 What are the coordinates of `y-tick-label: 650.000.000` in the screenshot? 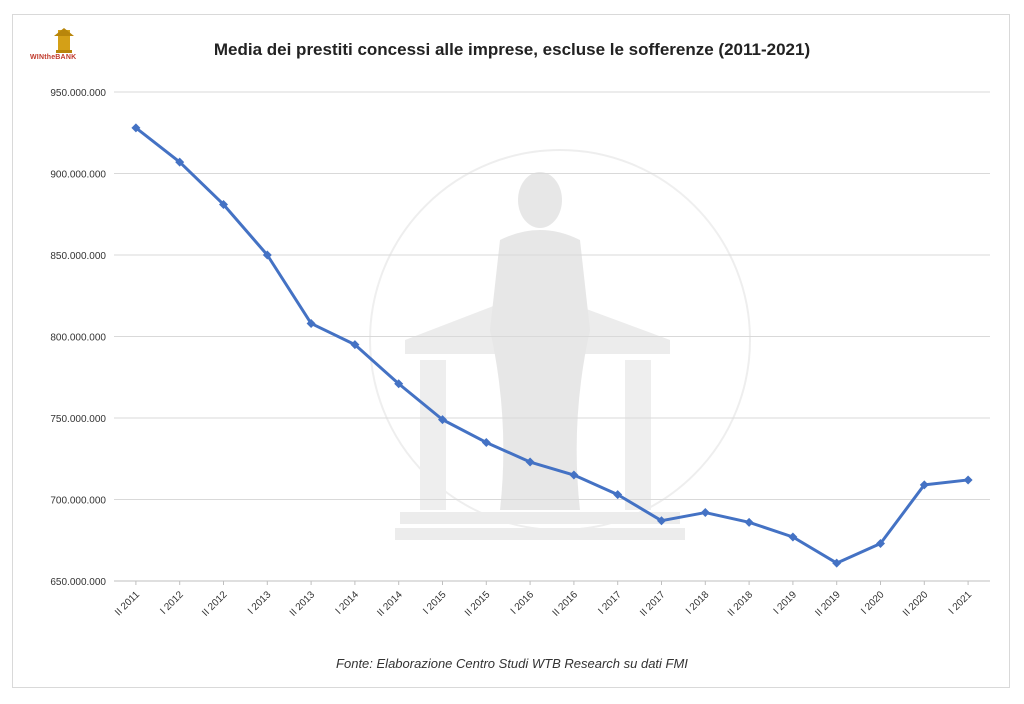 It's located at (78, 582).